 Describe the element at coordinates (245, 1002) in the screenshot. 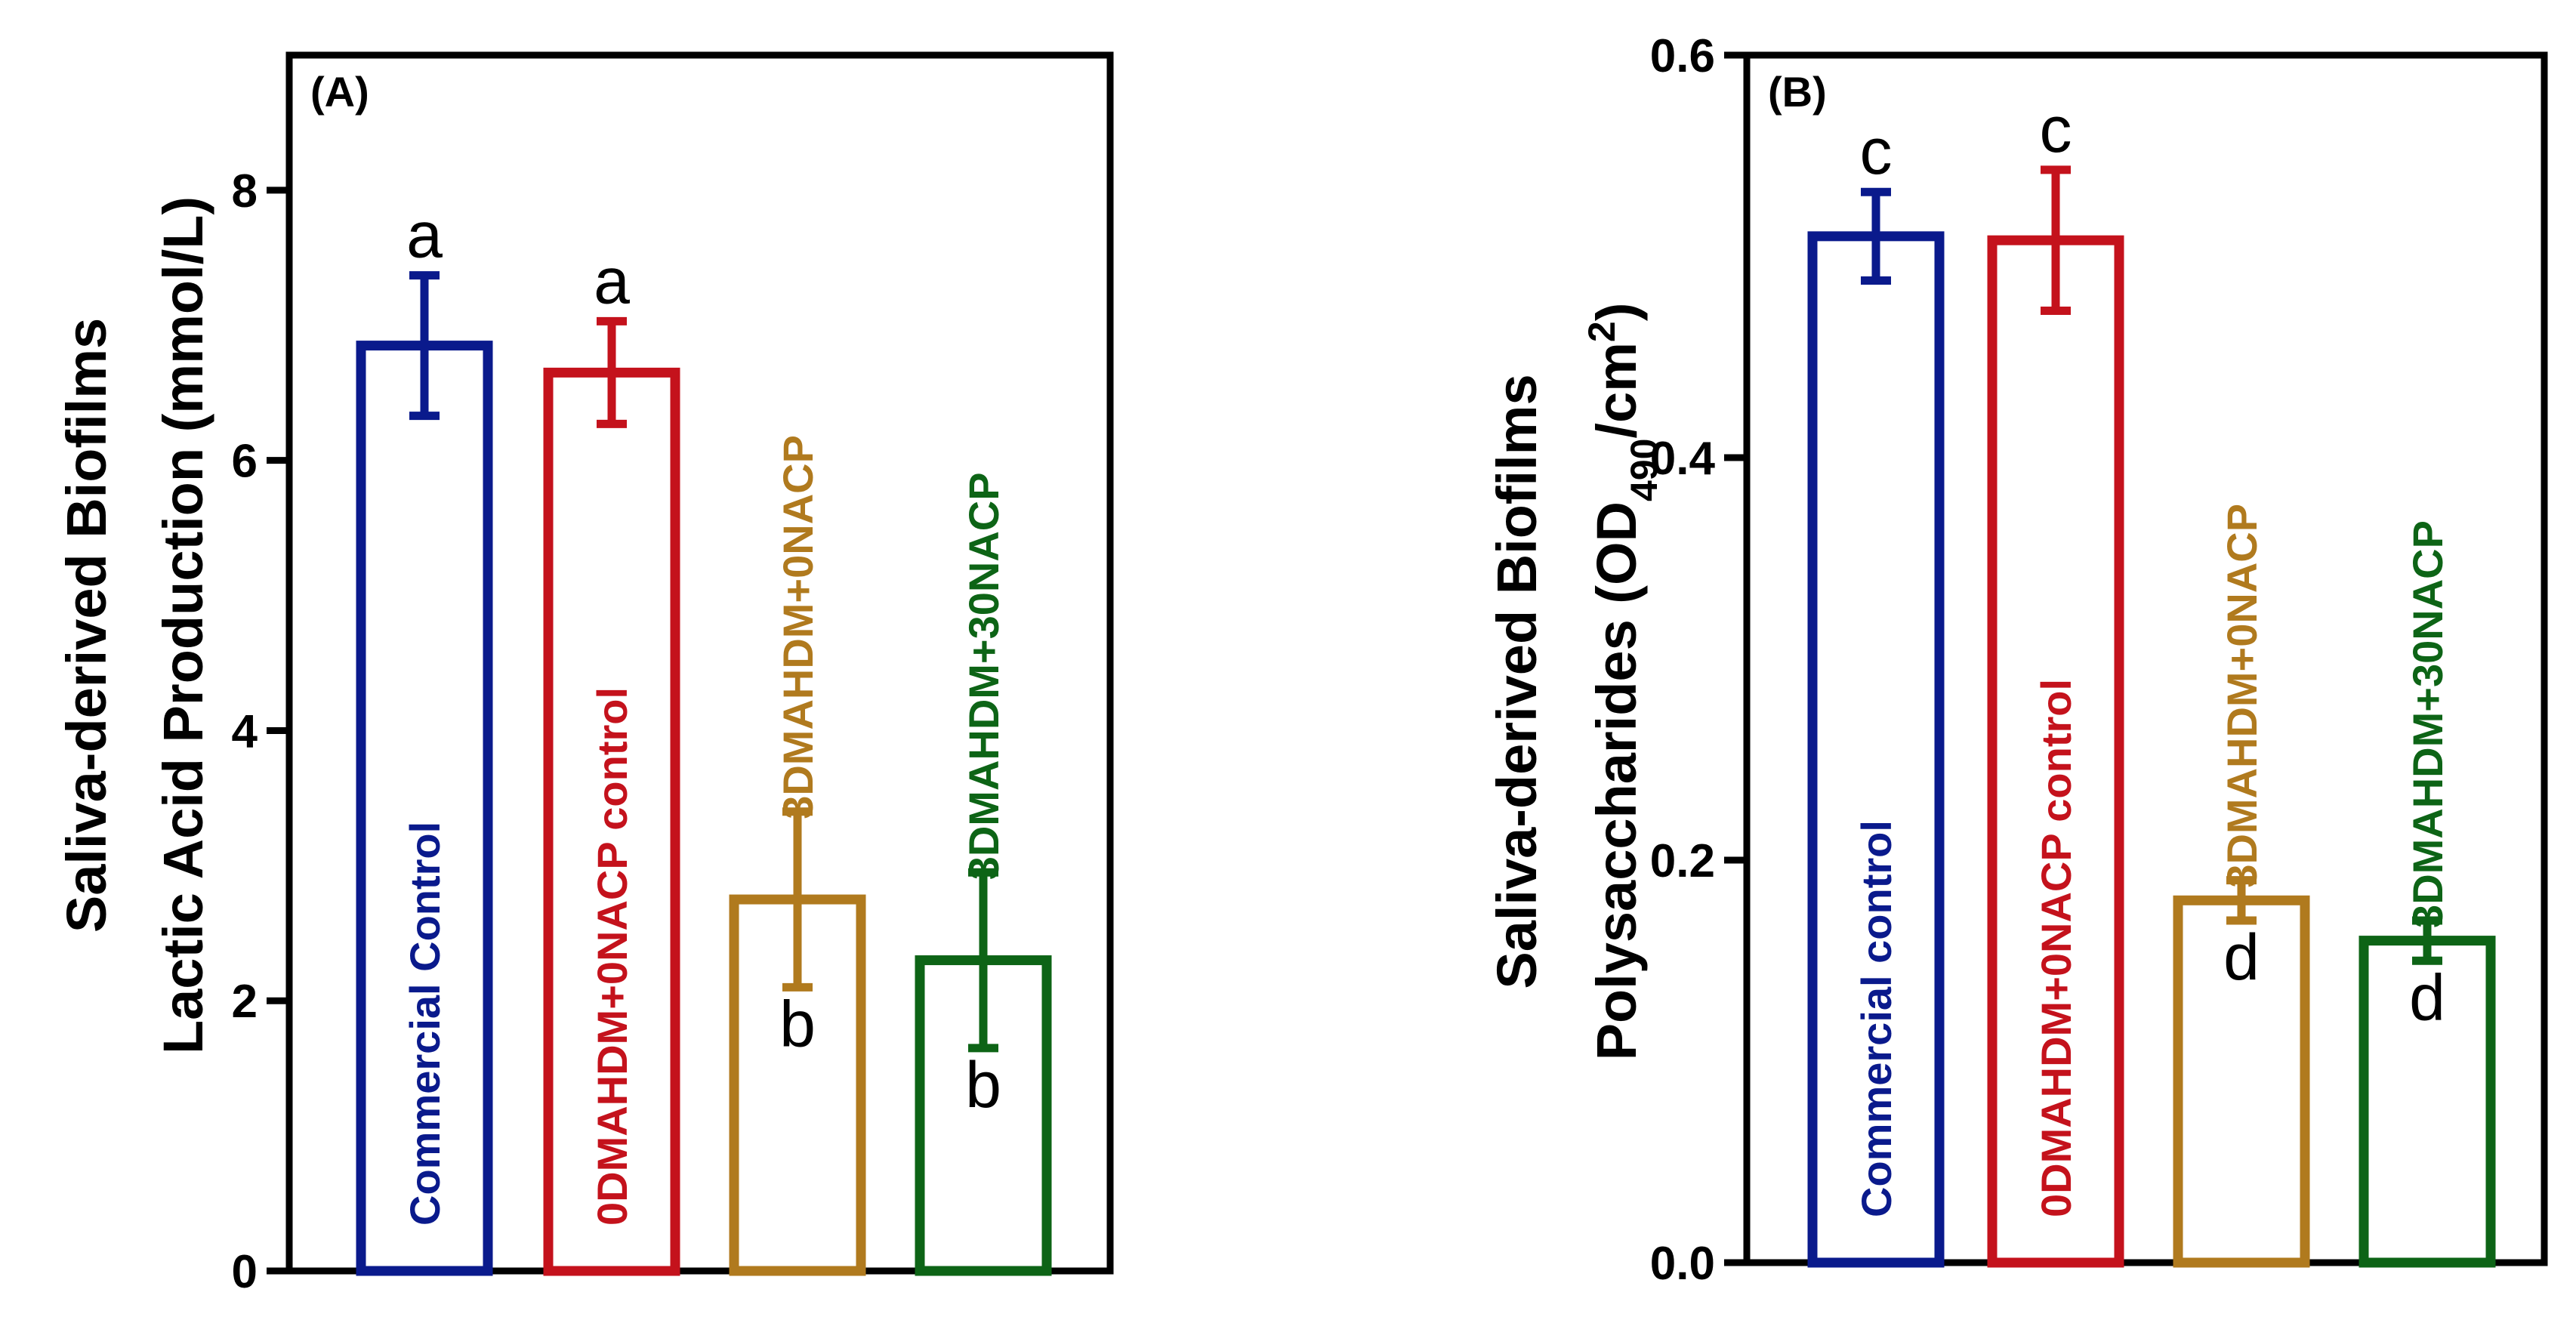

I see `y-tick-label: 2` at that location.